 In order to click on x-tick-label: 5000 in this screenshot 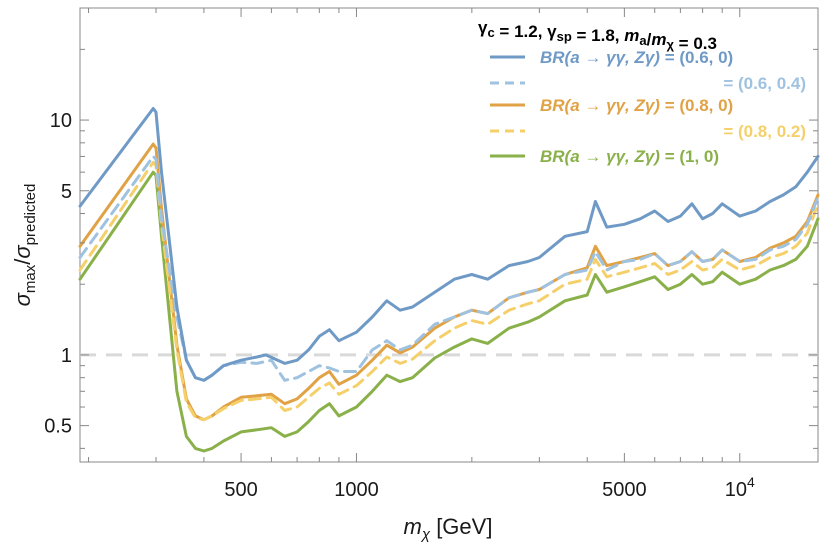, I will do `click(624, 490)`.